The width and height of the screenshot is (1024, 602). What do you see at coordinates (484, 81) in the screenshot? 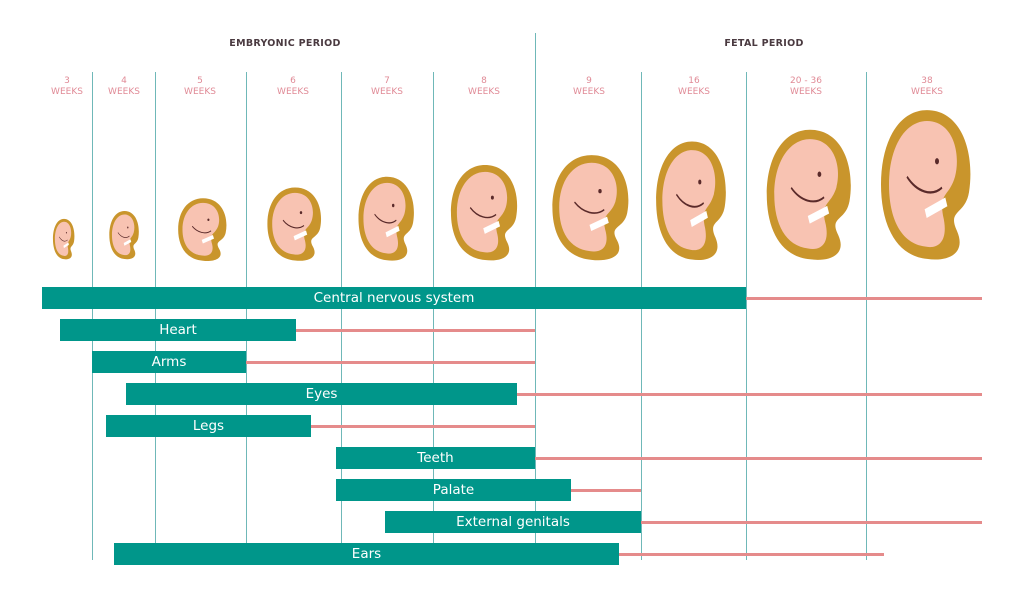
I see `stage-number: 8` at bounding box center [484, 81].